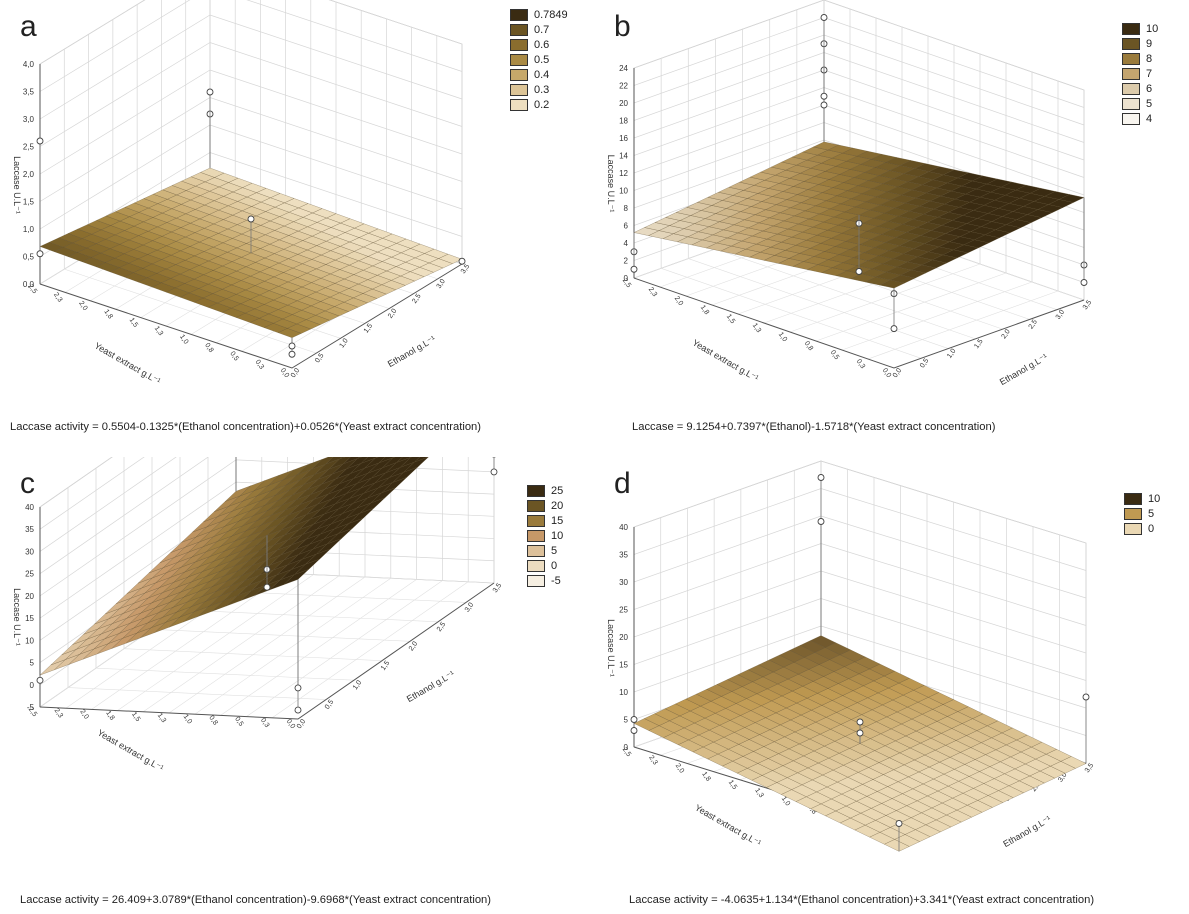 The image size is (1189, 914). I want to click on legend-entry: 0.6, so click(539, 45).